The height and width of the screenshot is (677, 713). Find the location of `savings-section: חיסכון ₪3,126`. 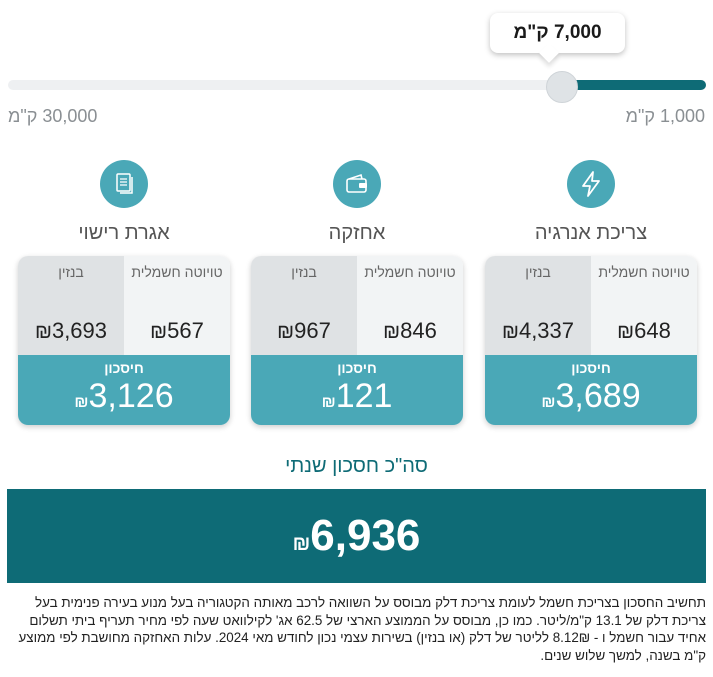

savings-section: חיסכון ₪3,126 is located at coordinates (124, 390).